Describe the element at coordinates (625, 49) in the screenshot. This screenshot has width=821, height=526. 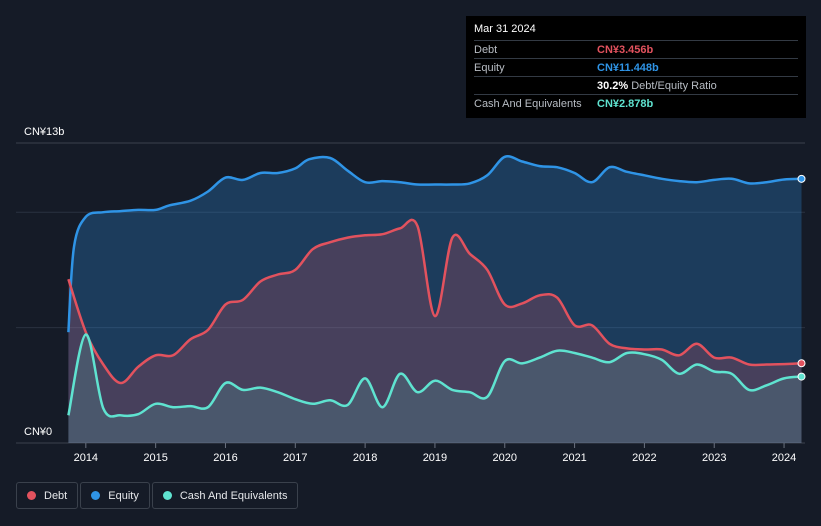
I see `tooltip-value: CN¥3.456b` at that location.